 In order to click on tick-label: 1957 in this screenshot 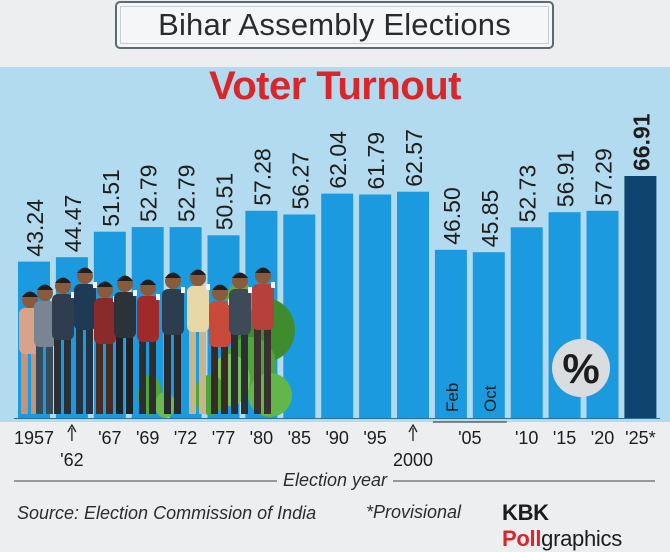, I will do `click(34, 438)`.